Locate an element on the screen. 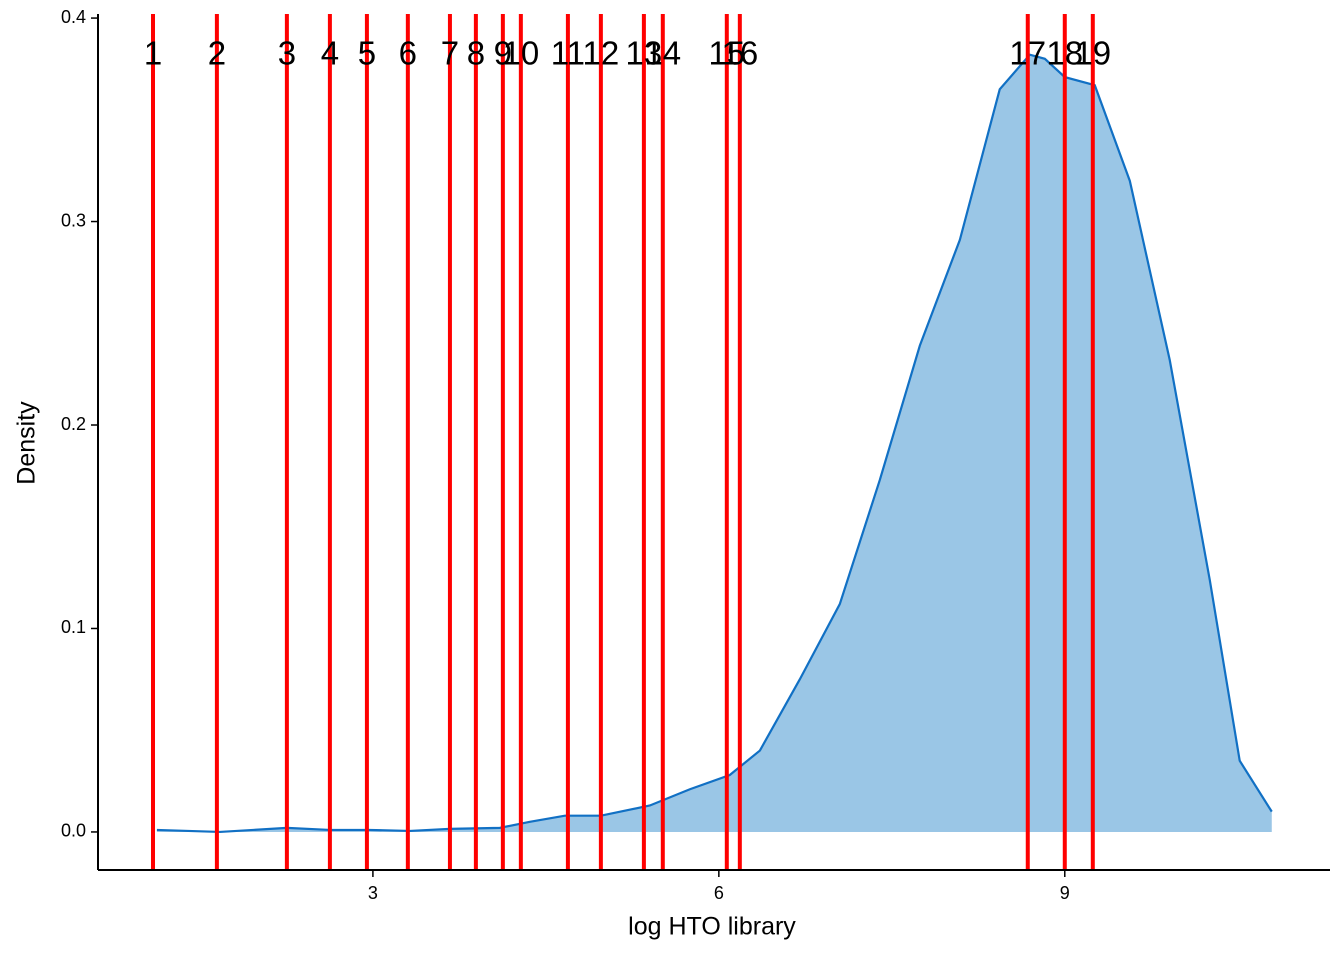 This screenshot has height=960, width=1344. threshold-label: 12 is located at coordinates (601, 53).